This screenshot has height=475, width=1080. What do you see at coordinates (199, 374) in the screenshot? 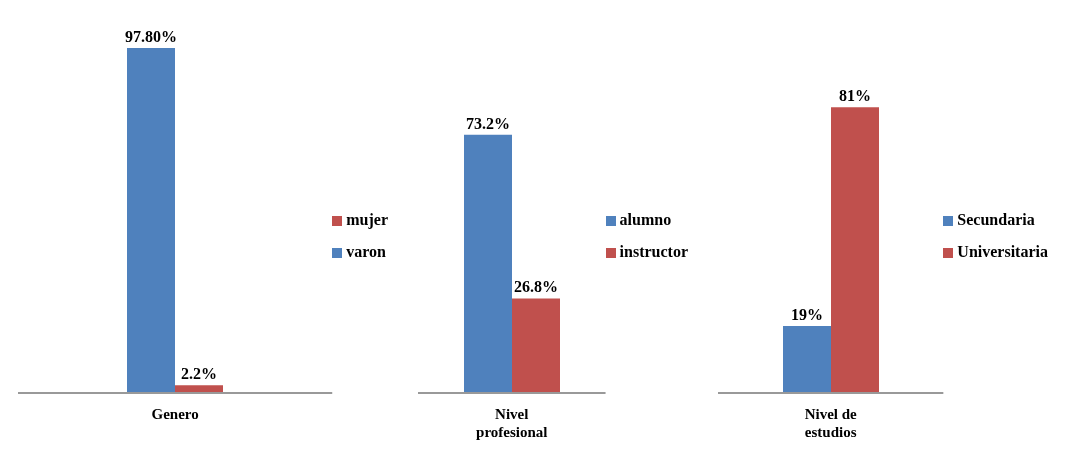
I see `data-label: 2.2%` at bounding box center [199, 374].